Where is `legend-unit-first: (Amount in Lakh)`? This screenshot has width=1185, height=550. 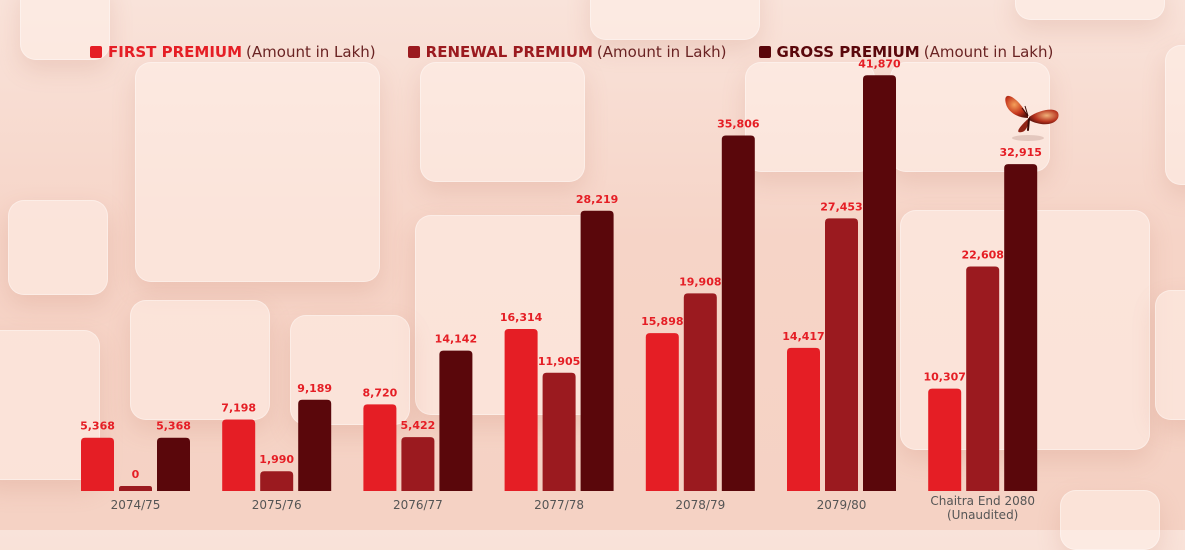
legend-unit-first: (Amount in Lakh) is located at coordinates (311, 52).